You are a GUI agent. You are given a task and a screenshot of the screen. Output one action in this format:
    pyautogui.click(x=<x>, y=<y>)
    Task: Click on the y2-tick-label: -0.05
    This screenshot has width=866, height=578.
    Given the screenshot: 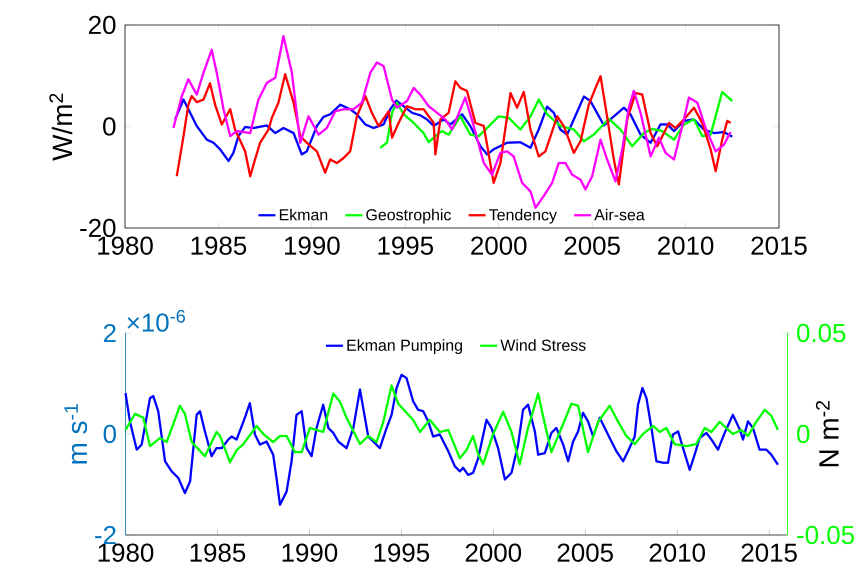 What is the action you would take?
    pyautogui.click(x=825, y=535)
    